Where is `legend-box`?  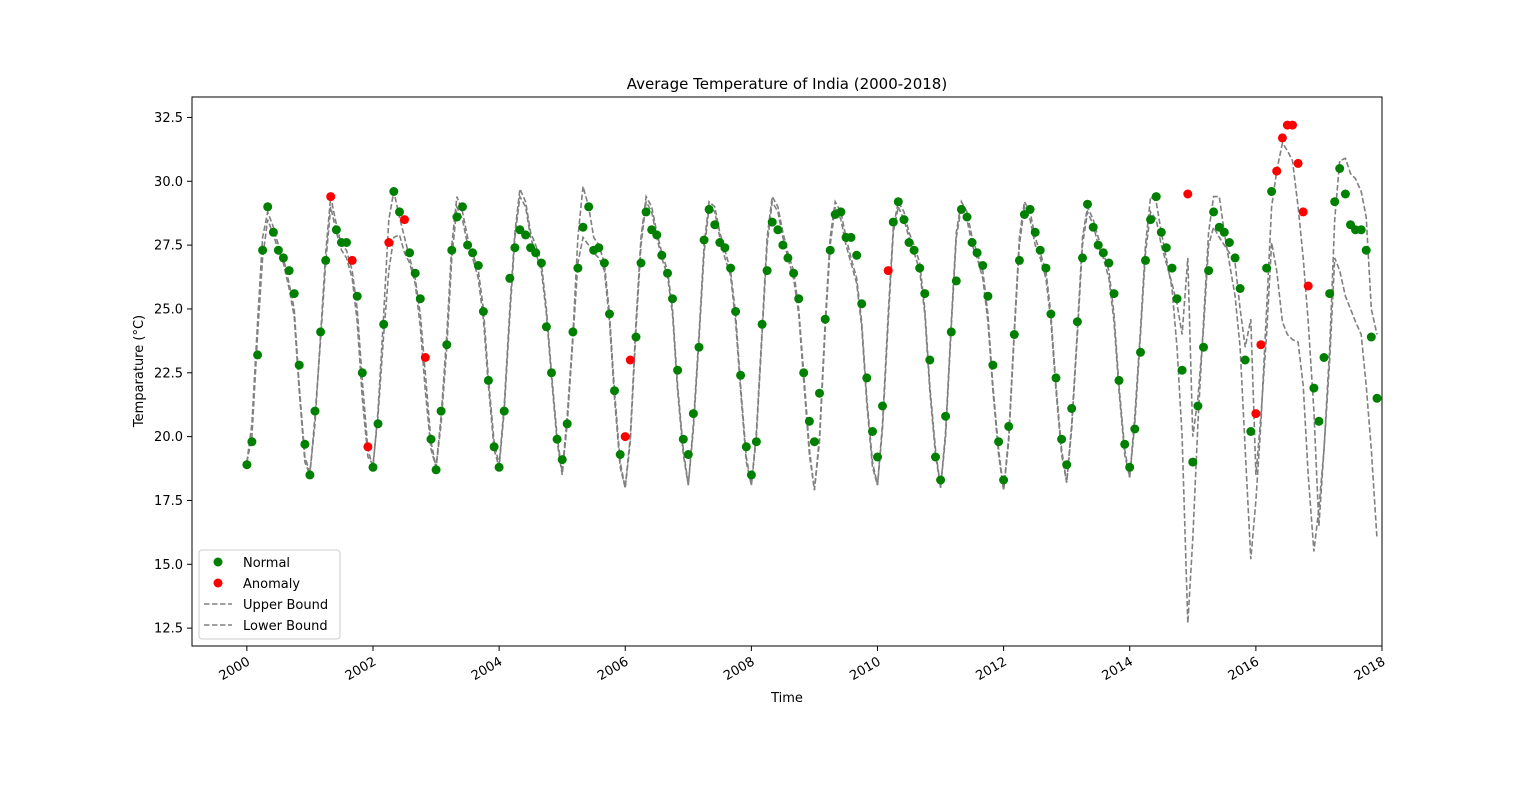
legend-box is located at coordinates (269, 594).